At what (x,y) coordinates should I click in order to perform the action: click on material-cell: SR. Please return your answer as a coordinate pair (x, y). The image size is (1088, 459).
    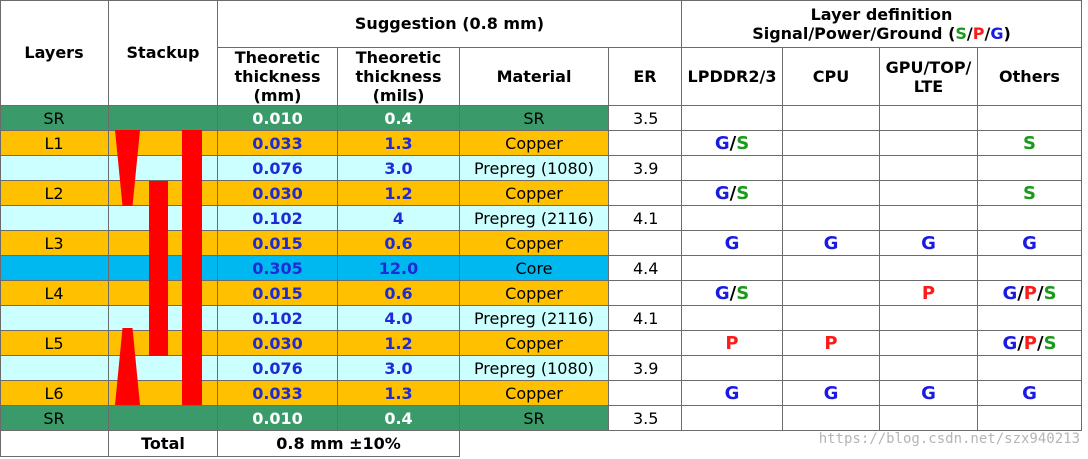
    Looking at the image, I should click on (534, 118).